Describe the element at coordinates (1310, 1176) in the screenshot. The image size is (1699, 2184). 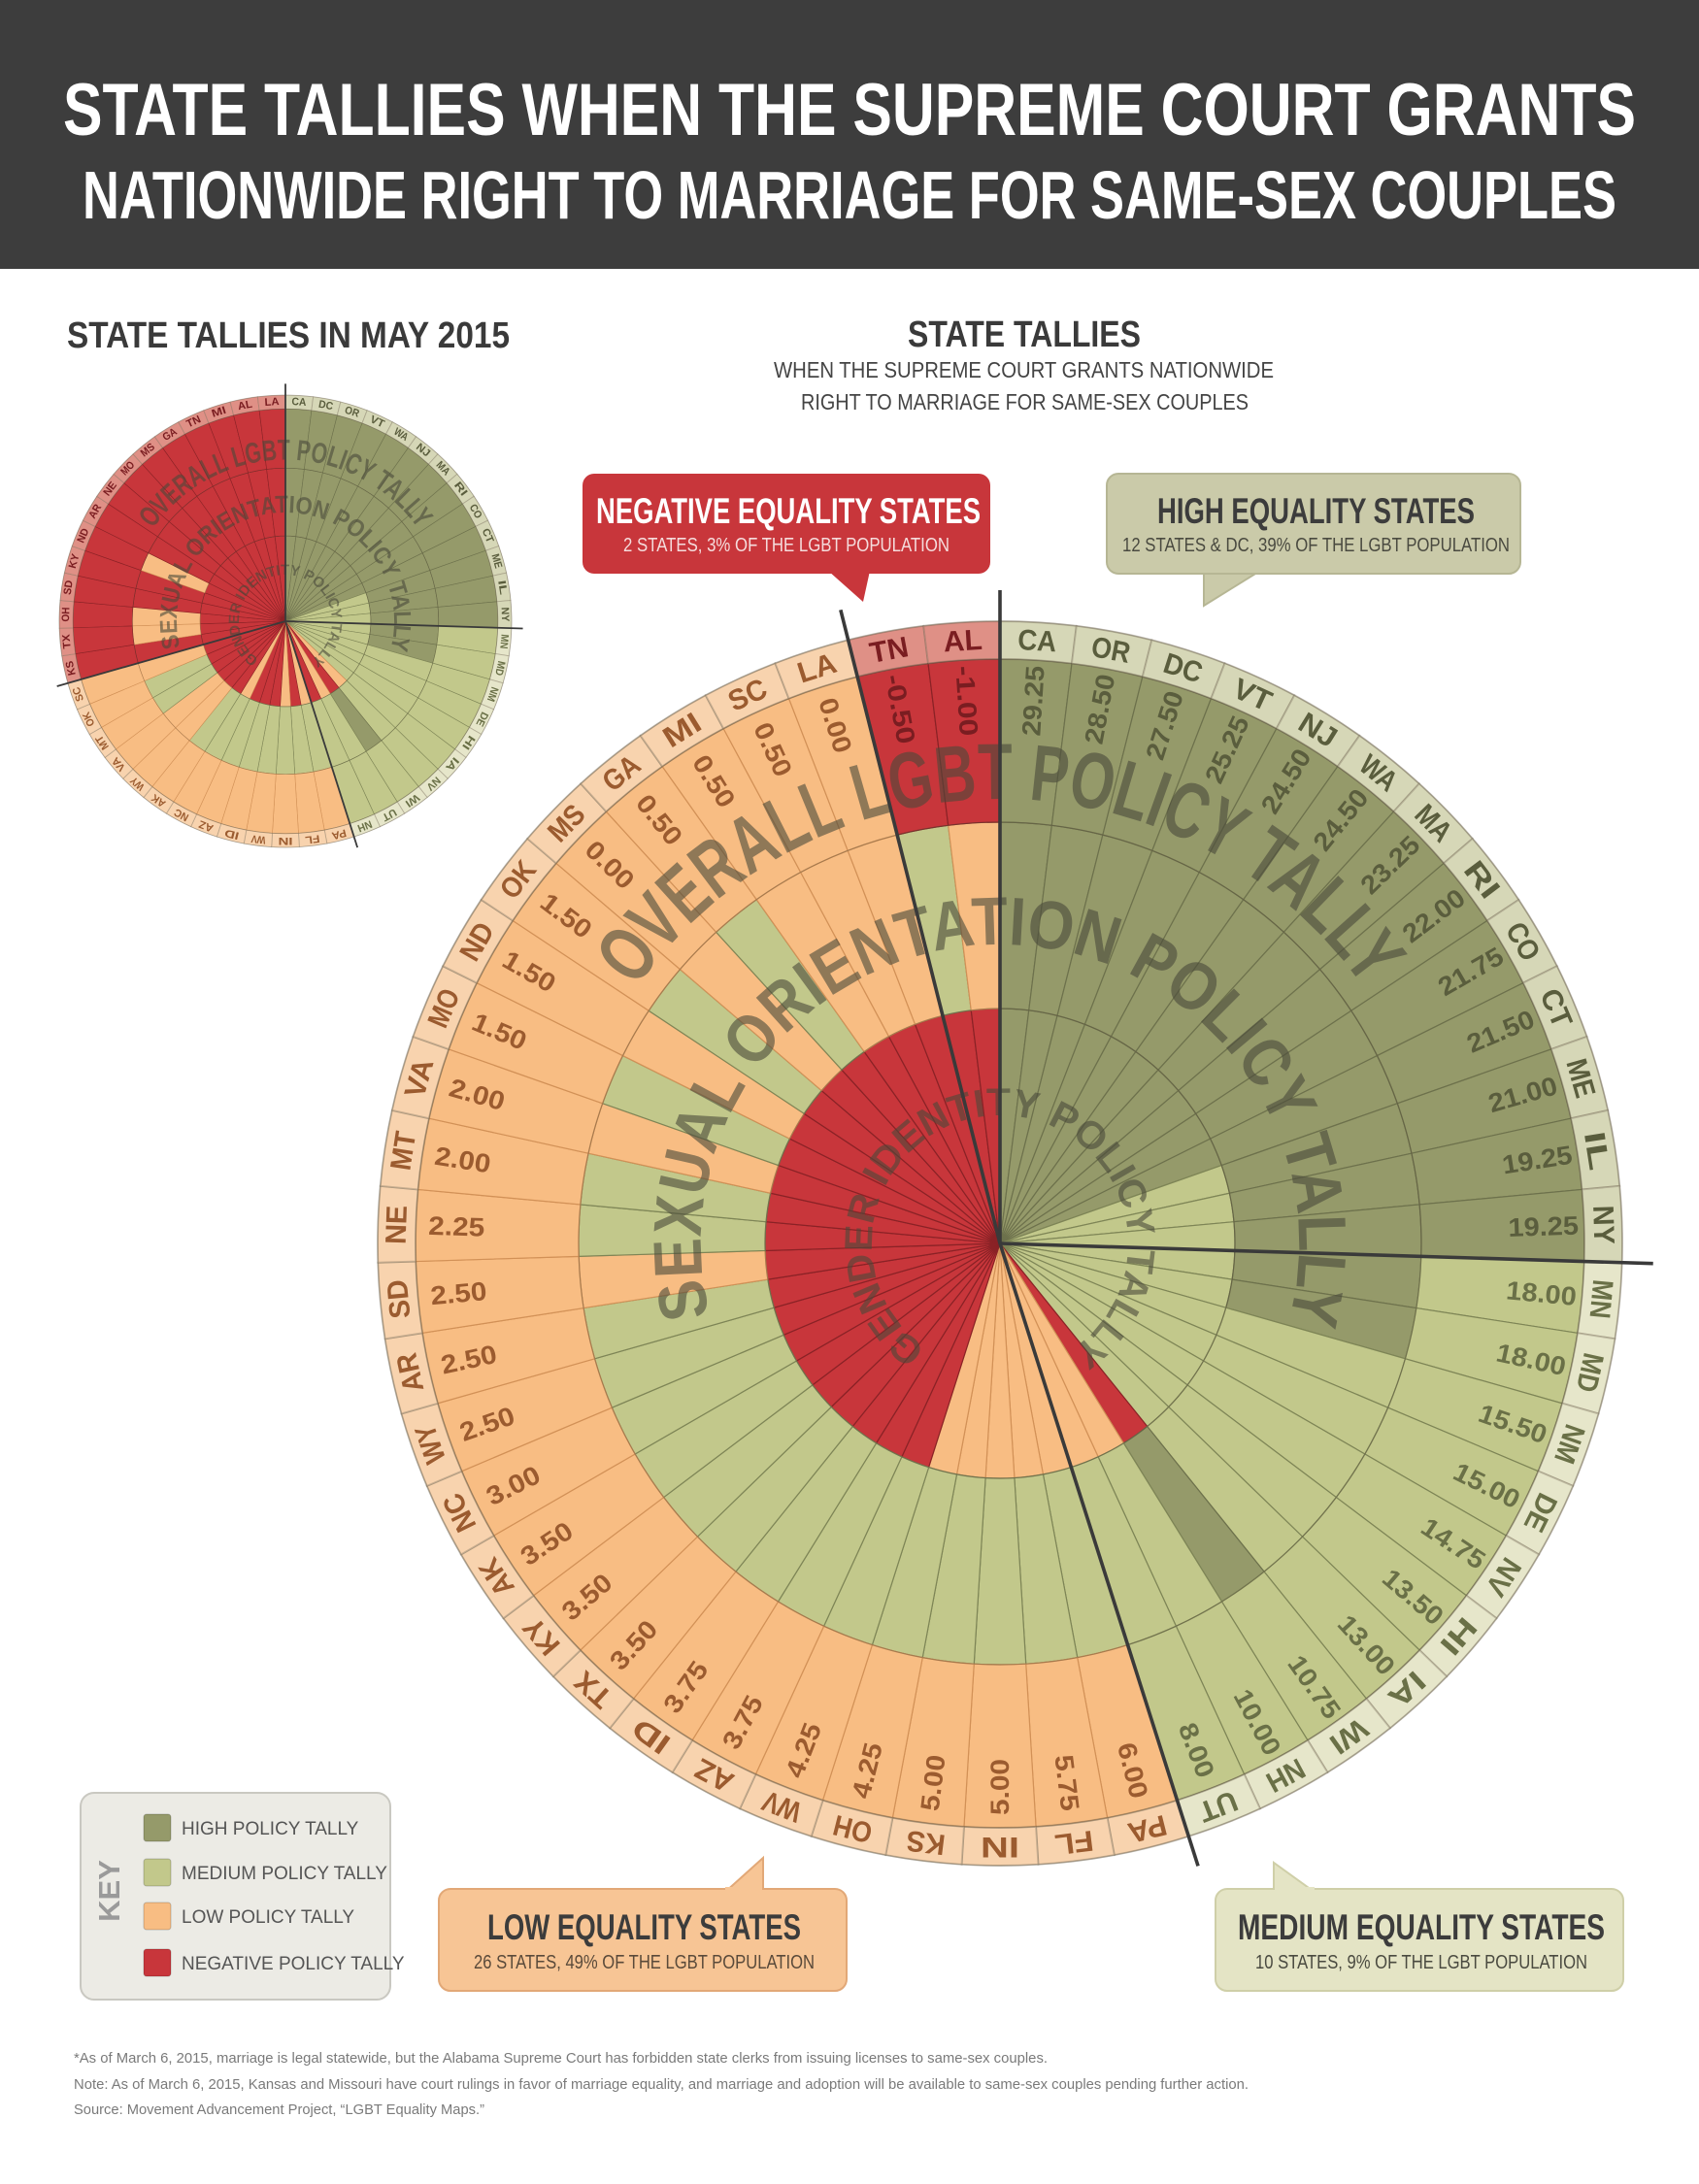
I see `state-wedge-il: IL 19.25` at that location.